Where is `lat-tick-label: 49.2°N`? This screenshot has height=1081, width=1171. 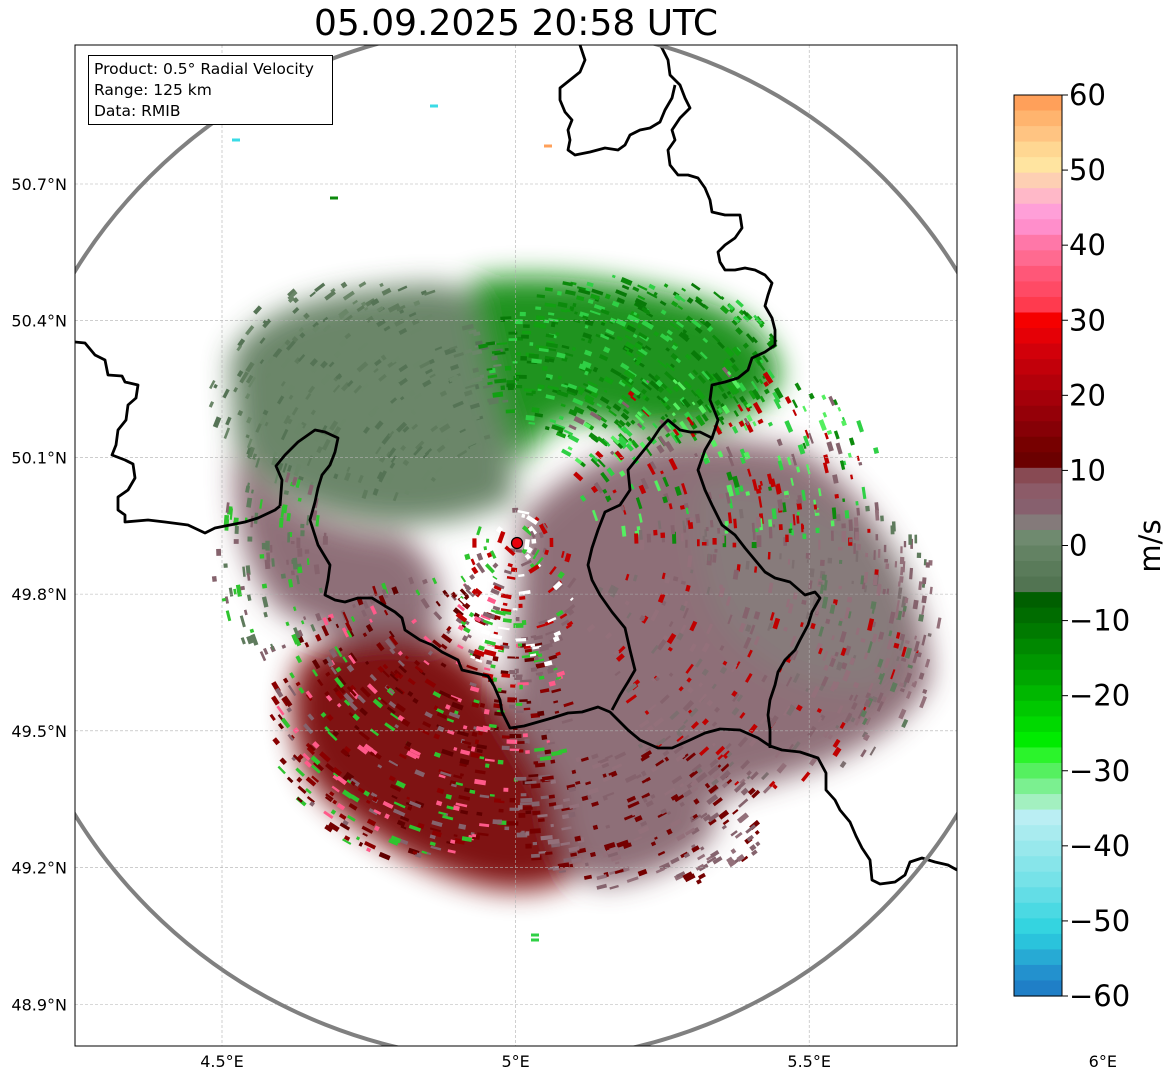 lat-tick-label: 49.2°N is located at coordinates (39, 868).